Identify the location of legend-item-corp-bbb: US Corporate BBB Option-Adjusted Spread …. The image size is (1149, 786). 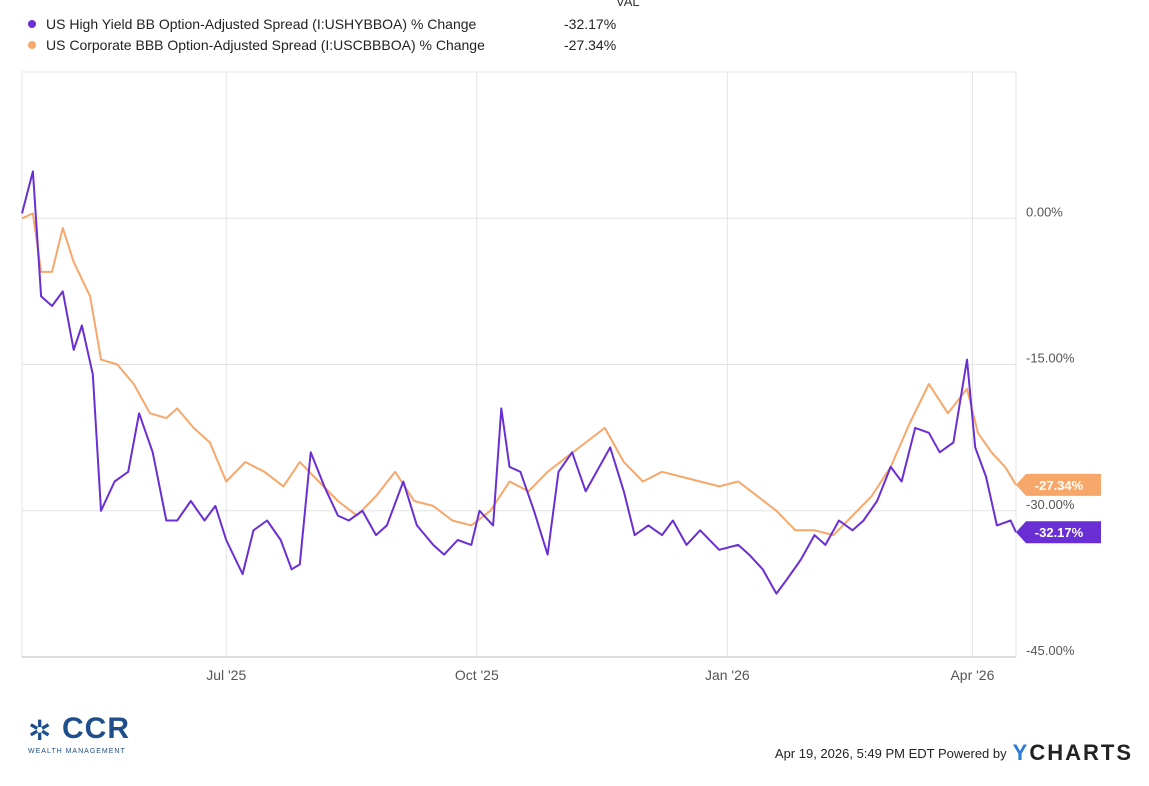
(322, 45).